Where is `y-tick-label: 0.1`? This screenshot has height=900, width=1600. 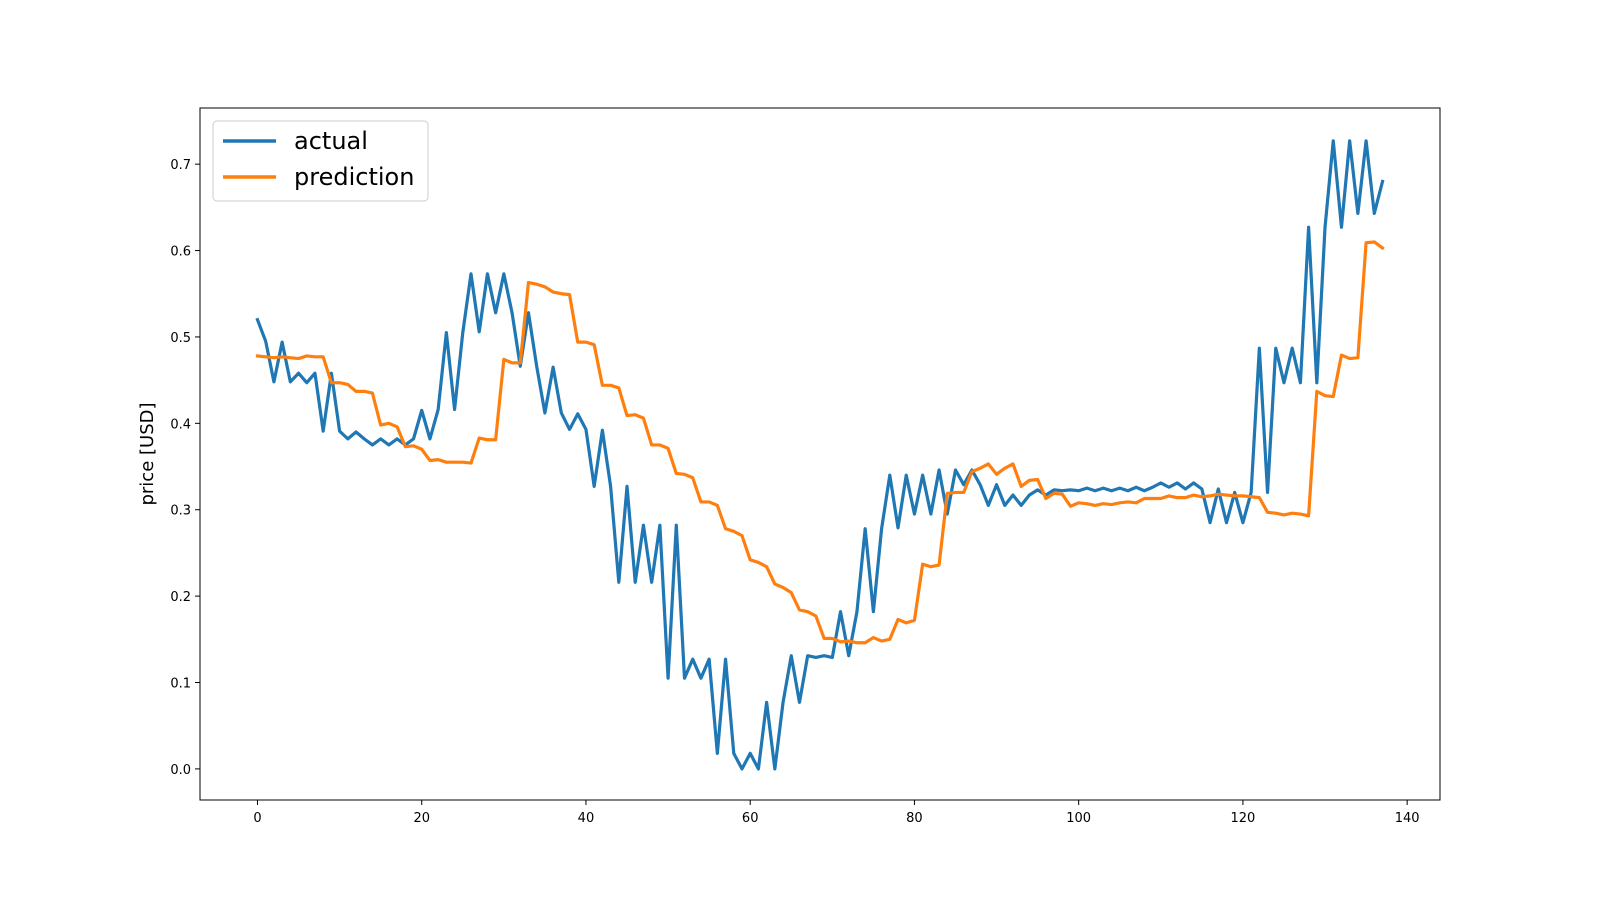
y-tick-label: 0.1 is located at coordinates (180, 684).